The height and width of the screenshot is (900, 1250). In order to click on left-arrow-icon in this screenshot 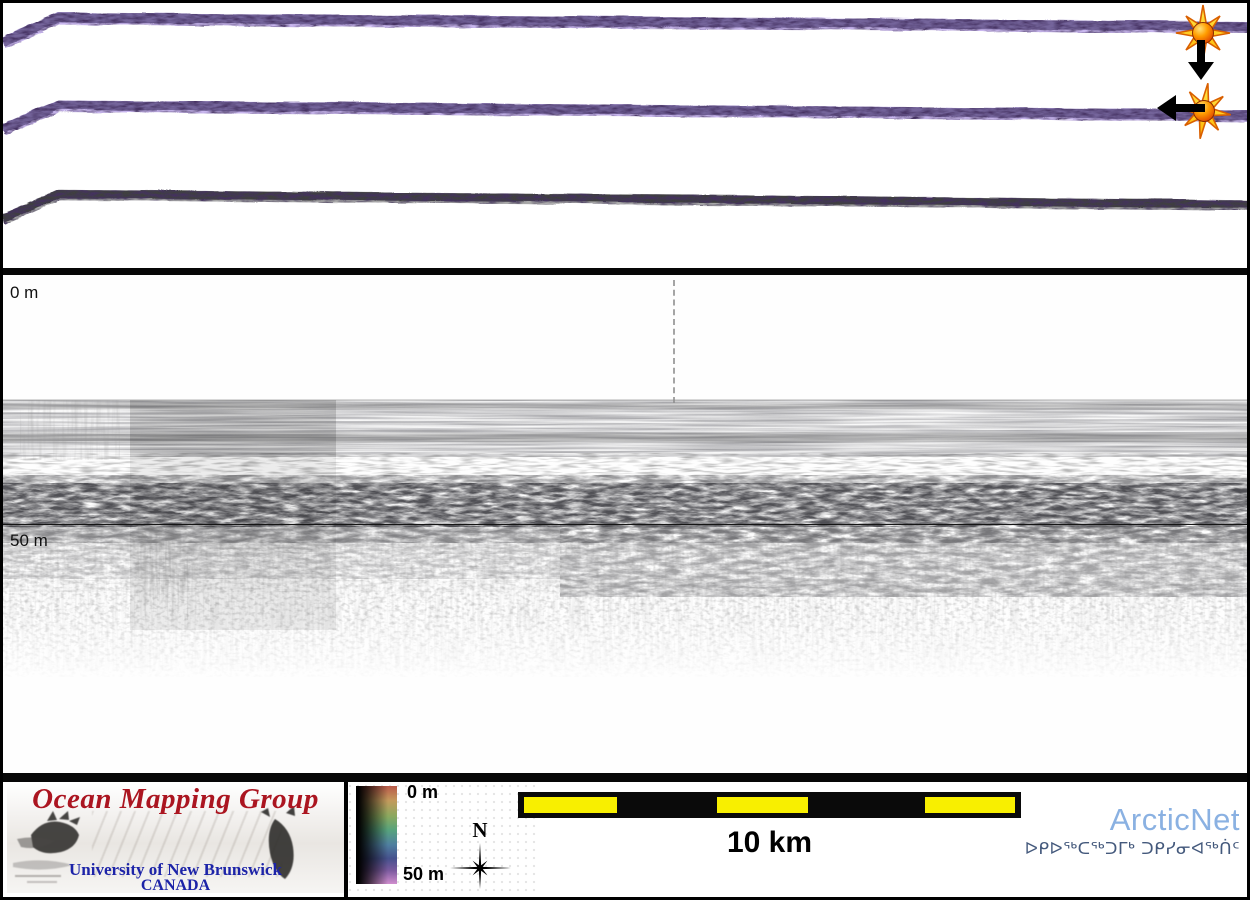, I will do `click(1181, 108)`.